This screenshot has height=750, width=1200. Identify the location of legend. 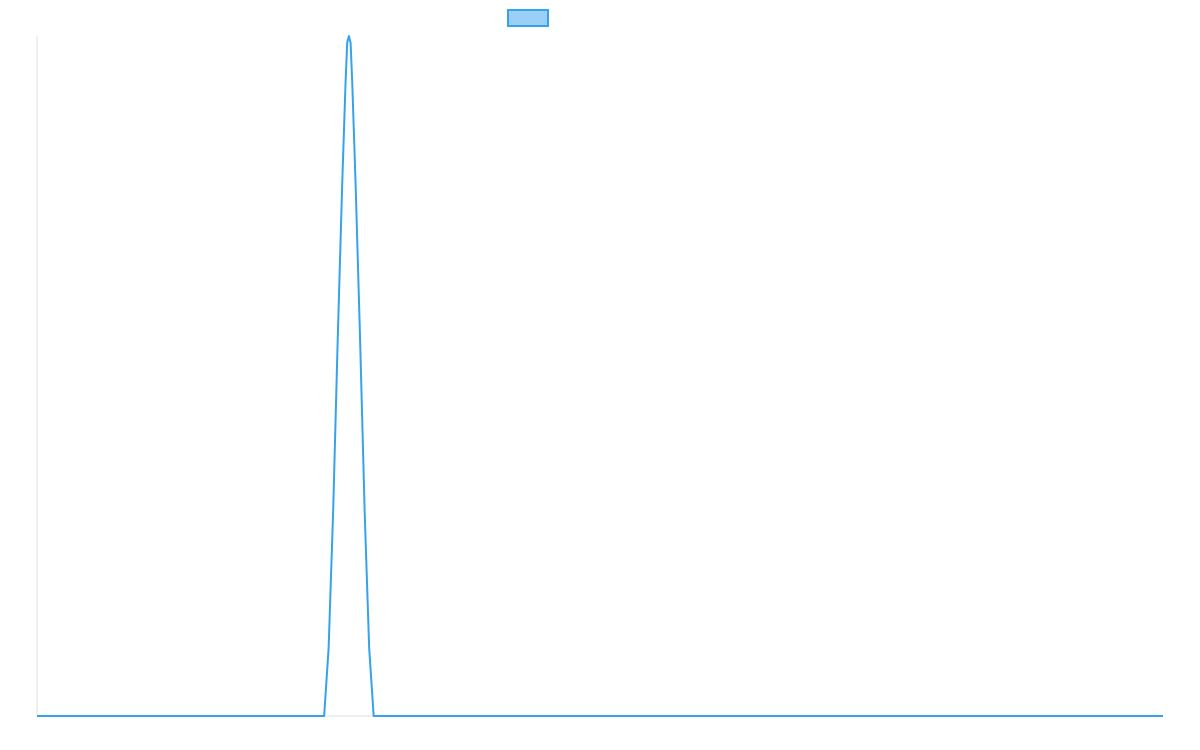
(528, 18).